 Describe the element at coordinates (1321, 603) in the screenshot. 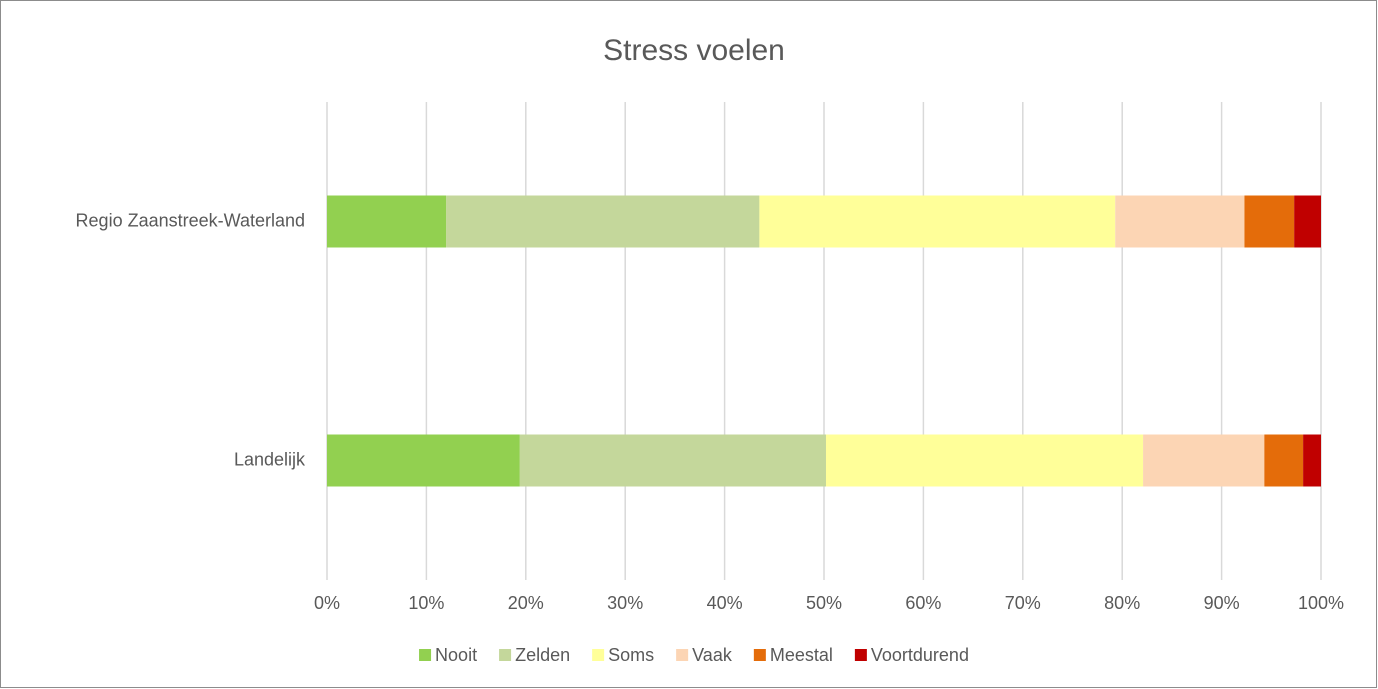

I see `x-tick-label: 100%` at that location.